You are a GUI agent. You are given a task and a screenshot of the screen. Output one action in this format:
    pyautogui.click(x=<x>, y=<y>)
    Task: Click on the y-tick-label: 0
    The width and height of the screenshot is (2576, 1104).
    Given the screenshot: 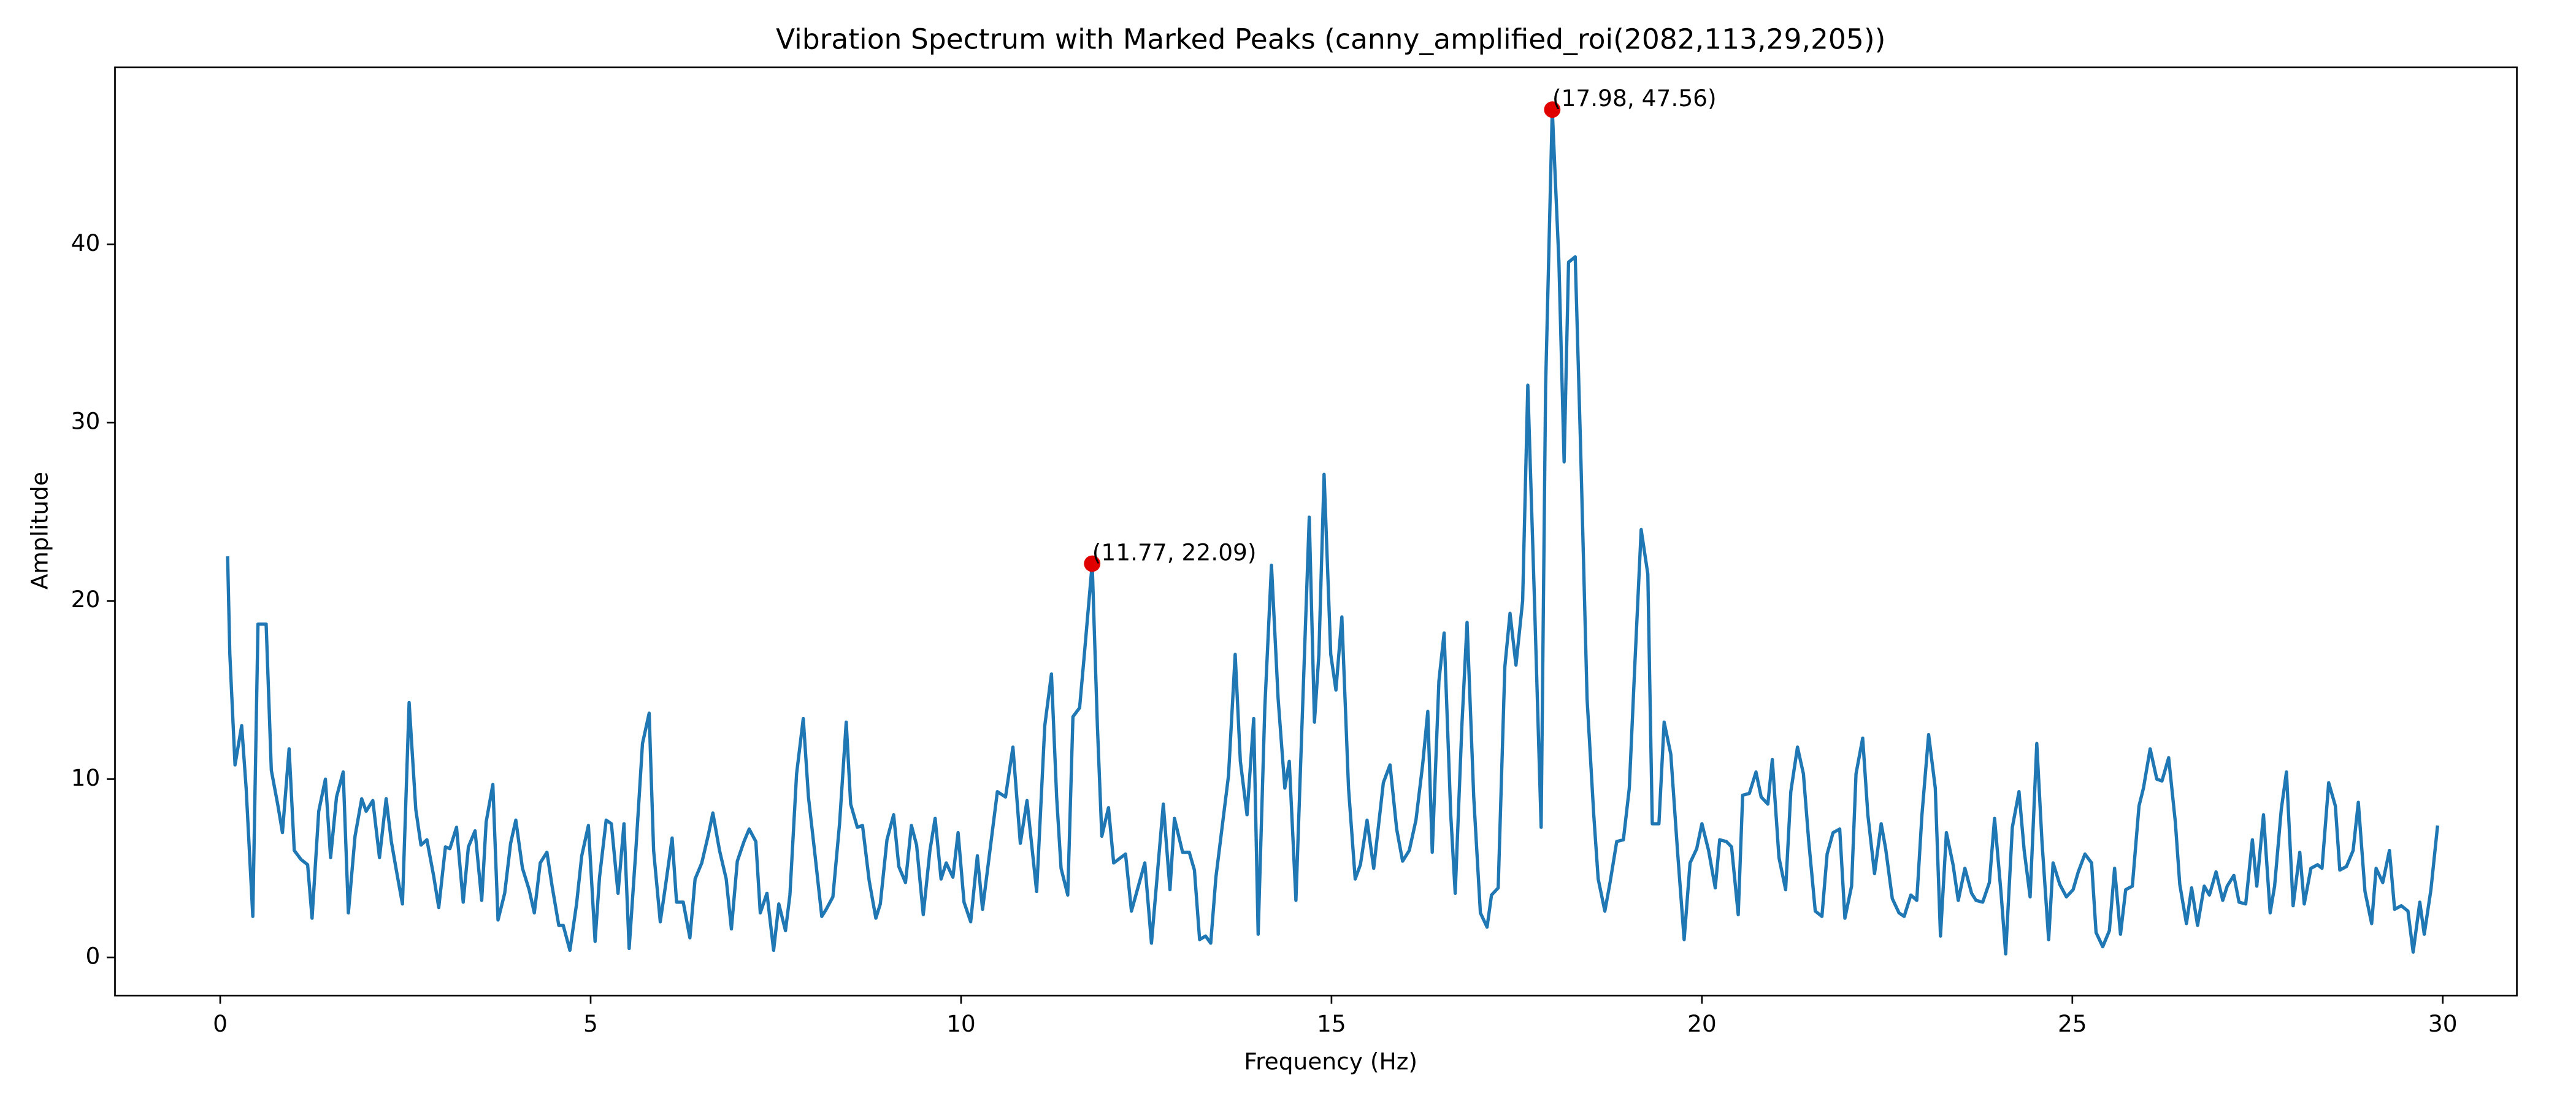 What is the action you would take?
    pyautogui.click(x=93, y=956)
    